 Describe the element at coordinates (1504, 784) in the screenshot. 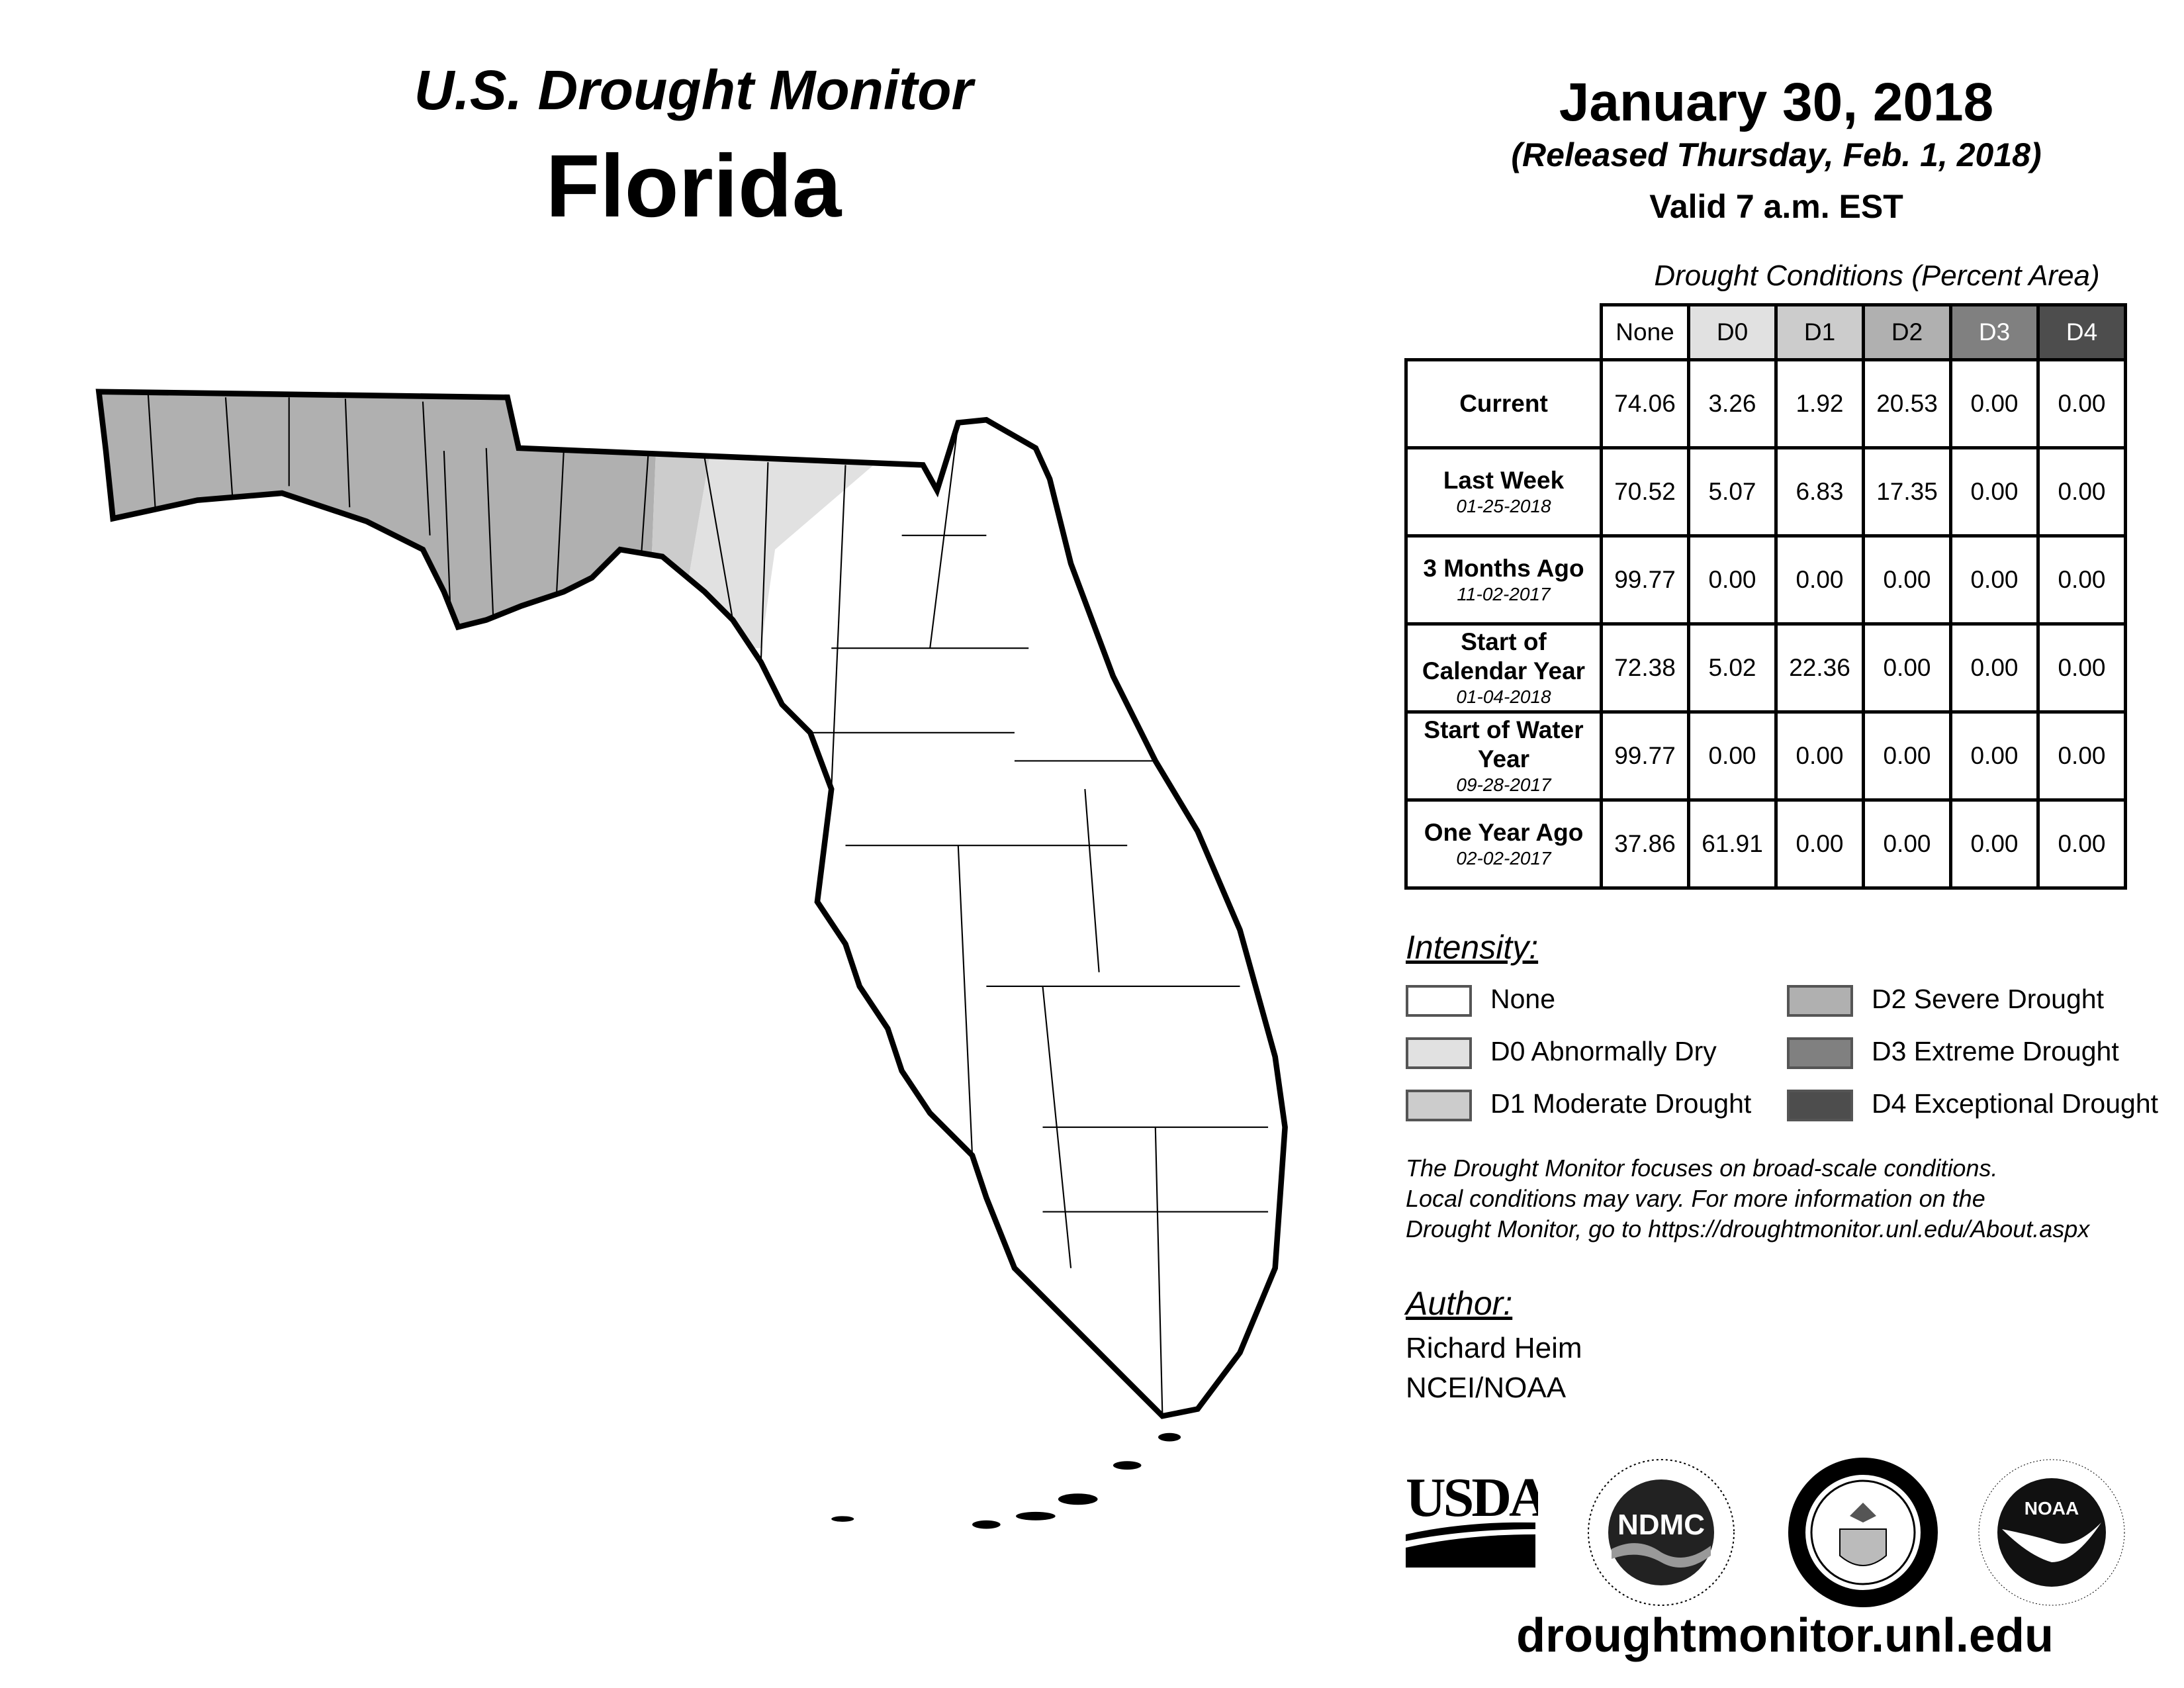

I see `row-date: 09-28-2017` at that location.